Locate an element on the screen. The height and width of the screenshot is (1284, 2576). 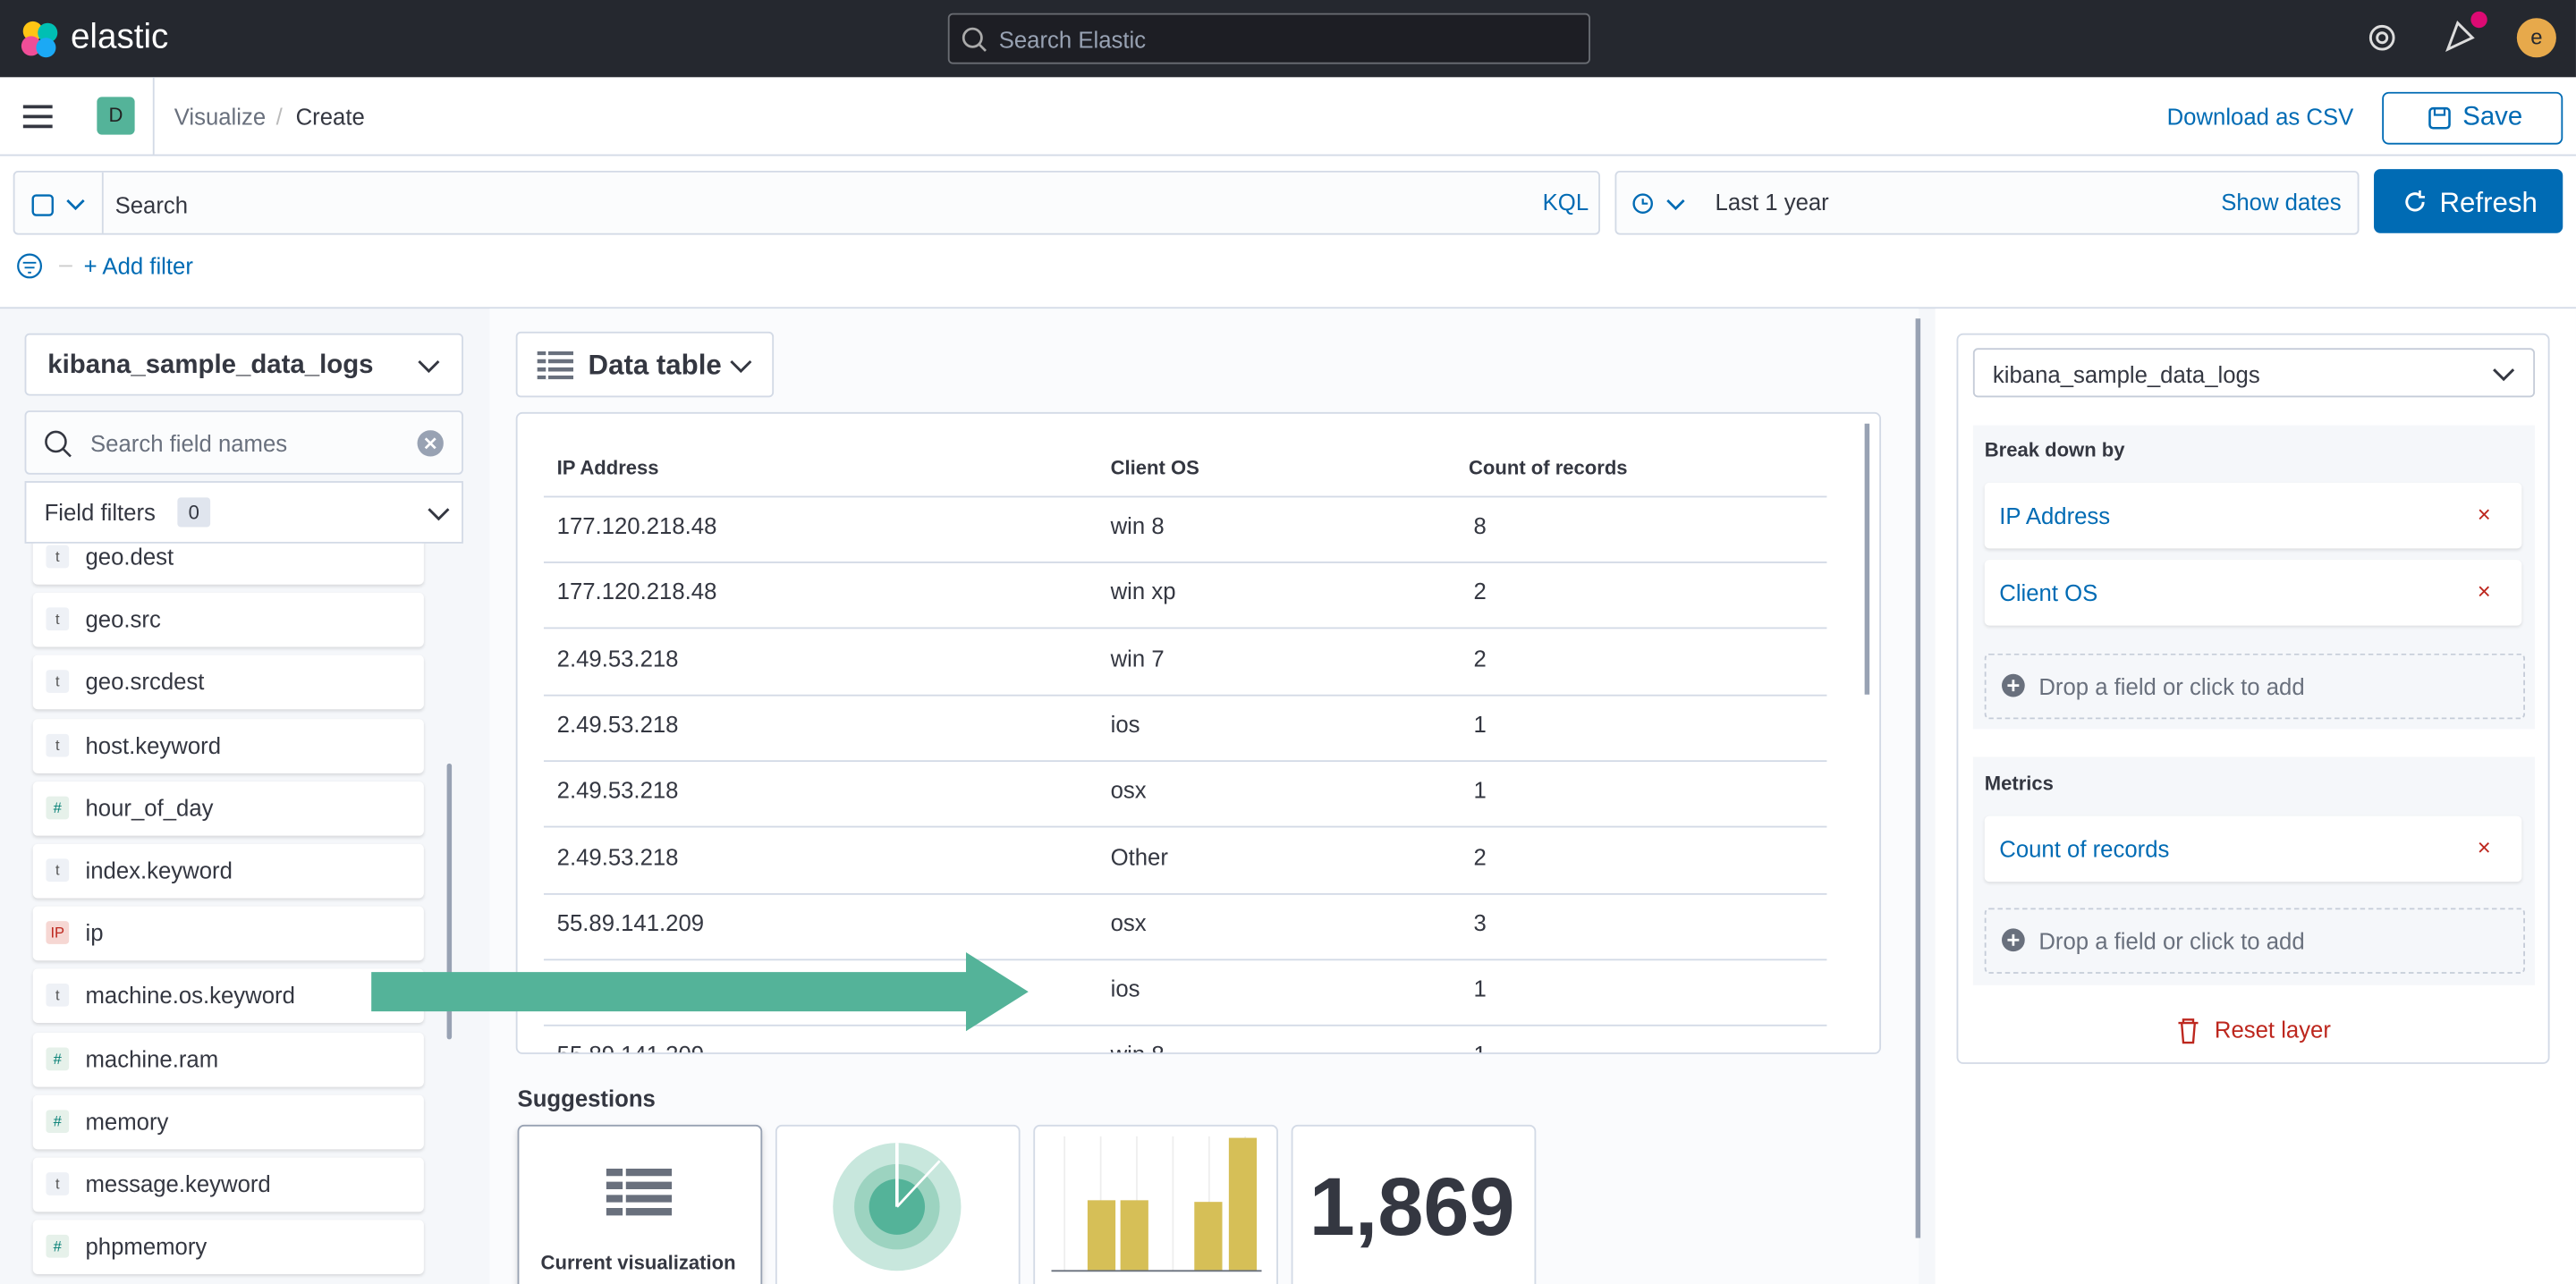
group-title: Break down by is located at coordinates (2054, 450).